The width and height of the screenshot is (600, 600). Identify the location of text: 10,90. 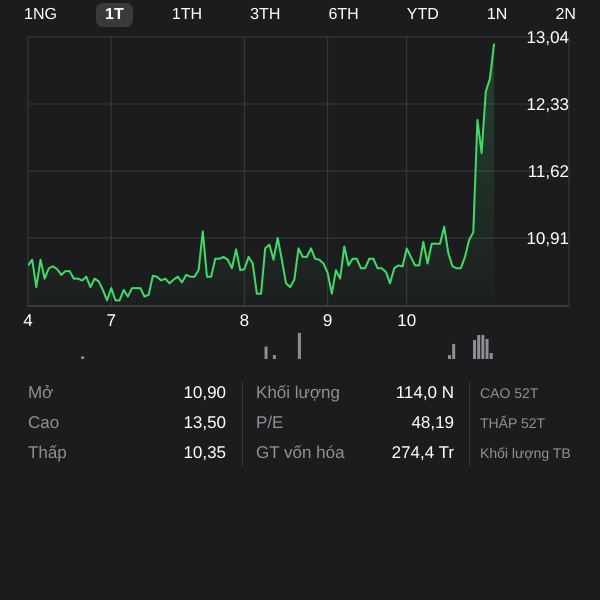
(204, 393).